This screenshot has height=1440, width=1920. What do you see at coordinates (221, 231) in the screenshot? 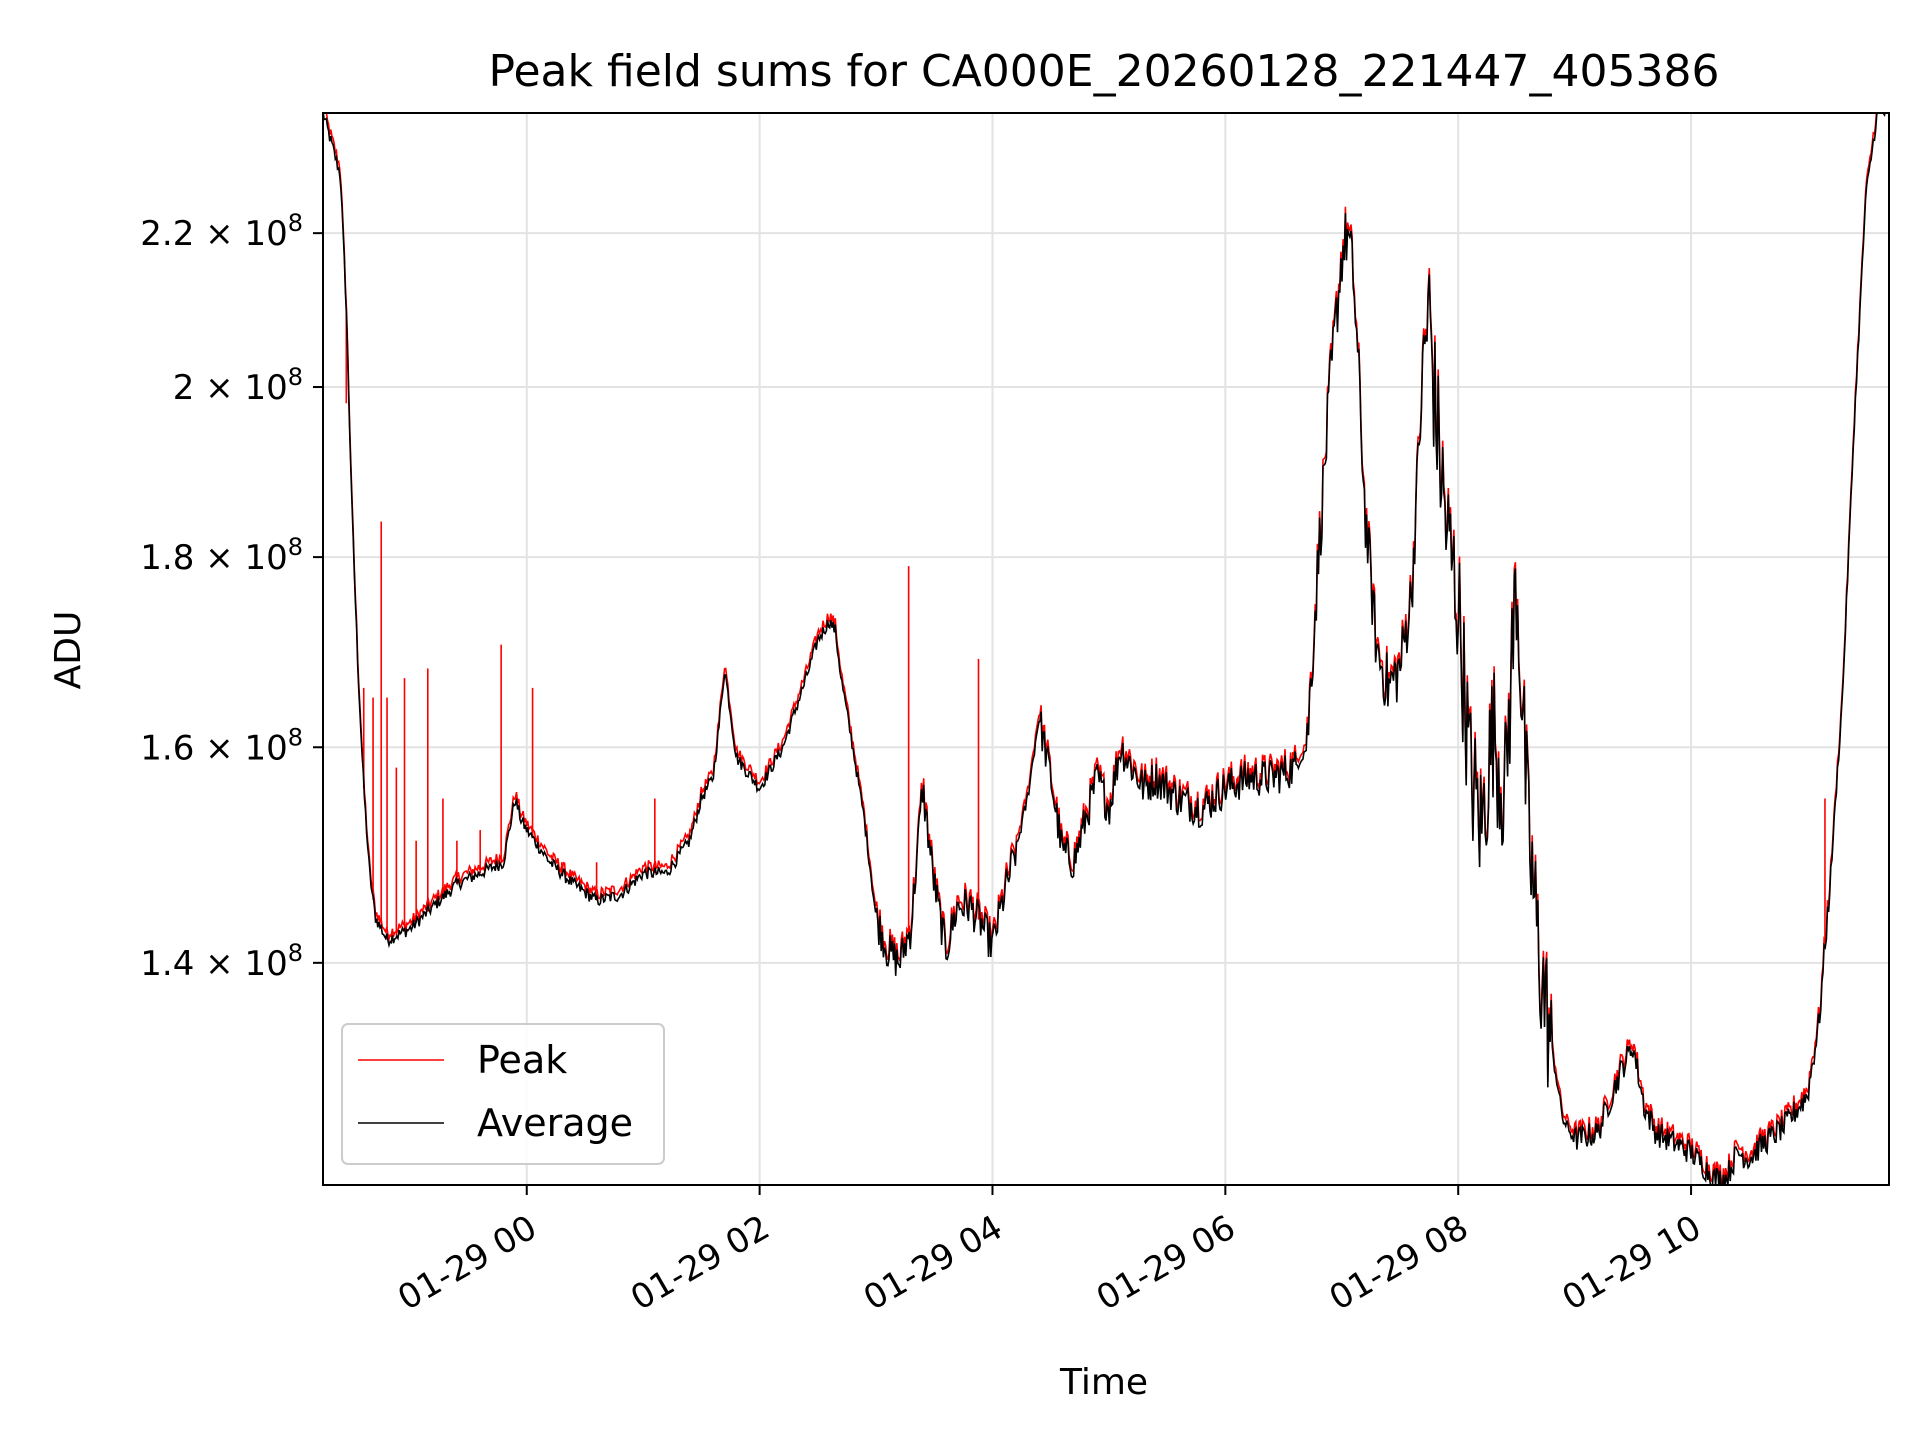
I see `y-tick-label: 2.2 × 108` at bounding box center [221, 231].